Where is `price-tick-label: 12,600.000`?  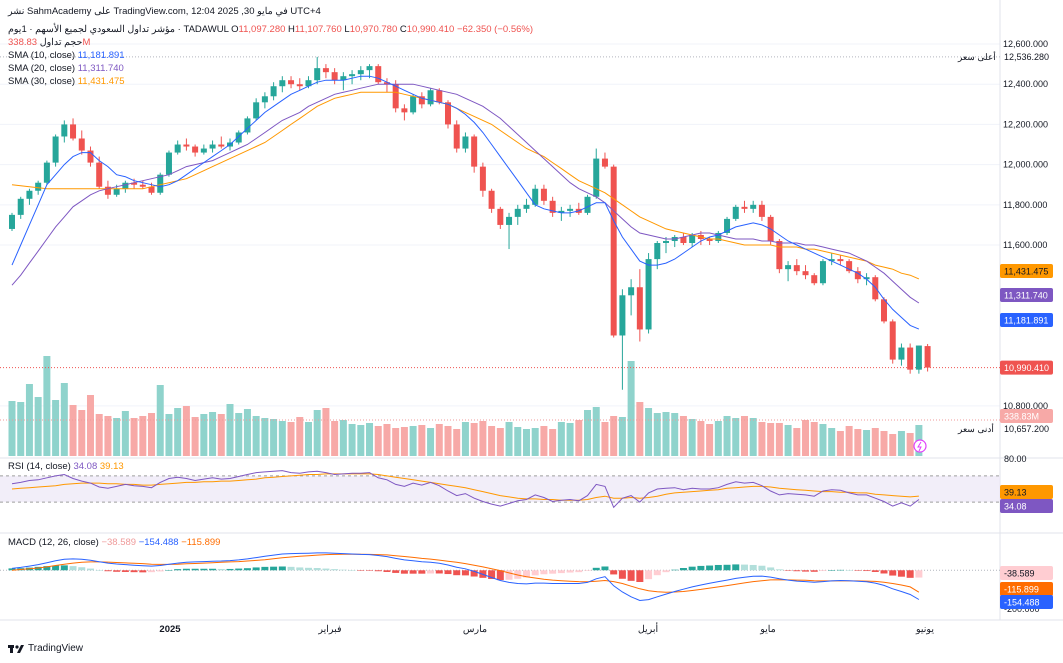 price-tick-label: 12,600.000 is located at coordinates (1025, 44).